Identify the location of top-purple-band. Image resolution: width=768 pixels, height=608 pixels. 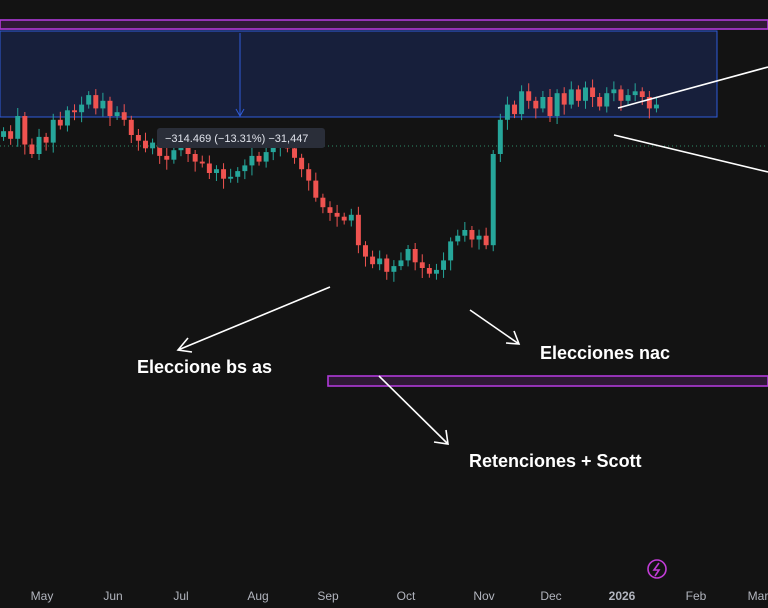
(384, 24).